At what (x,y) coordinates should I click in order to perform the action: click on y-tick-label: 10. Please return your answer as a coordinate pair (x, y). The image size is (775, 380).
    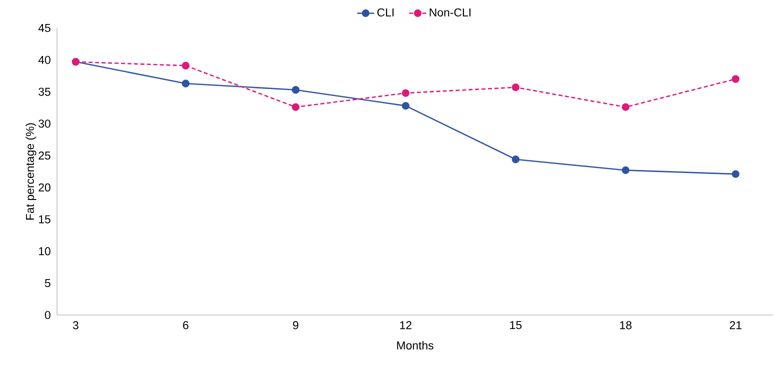
    Looking at the image, I should click on (44, 251).